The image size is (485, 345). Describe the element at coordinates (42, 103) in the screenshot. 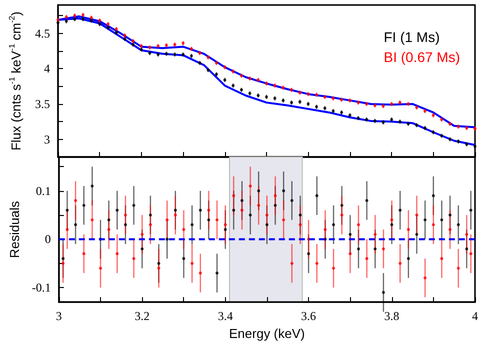

I see `y-tick-label: 3.5` at that location.